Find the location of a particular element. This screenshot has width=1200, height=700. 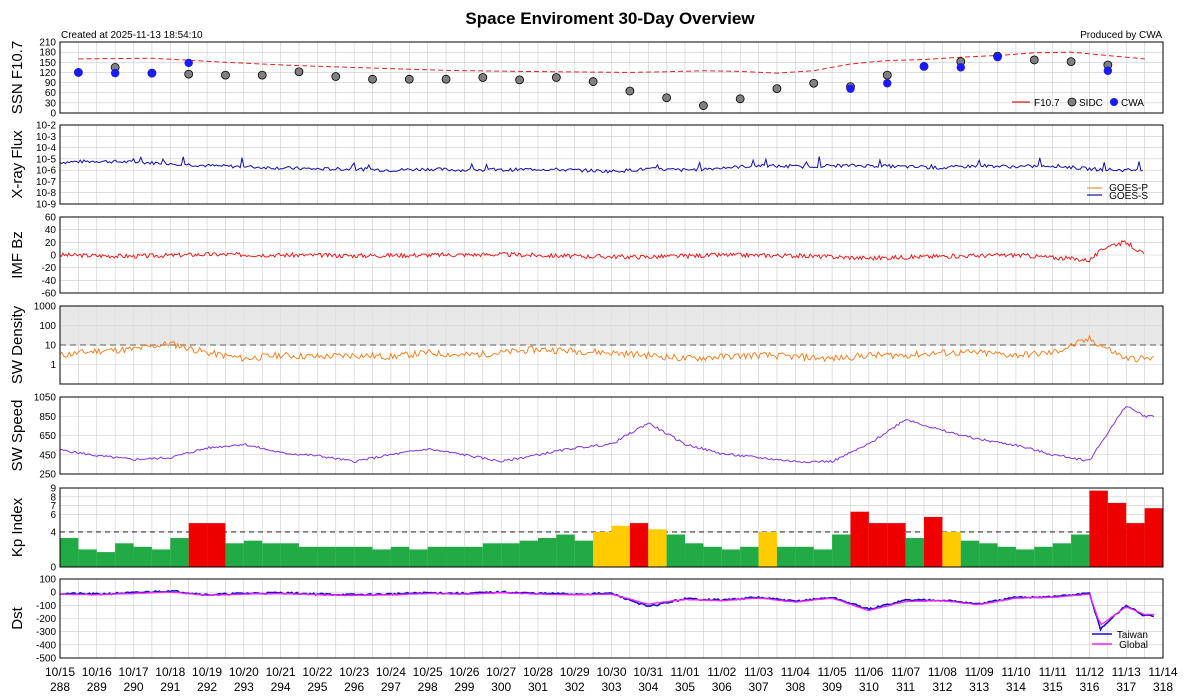

x-tick-date: 10/16 is located at coordinates (97, 672).